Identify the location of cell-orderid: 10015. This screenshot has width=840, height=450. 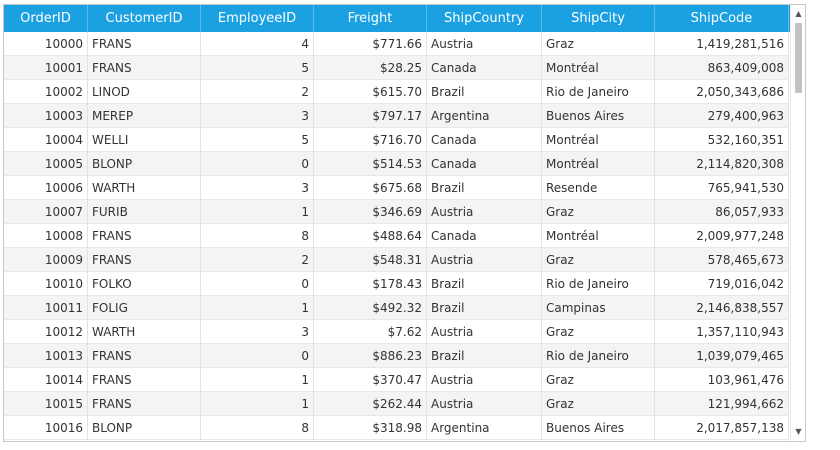
(46, 404).